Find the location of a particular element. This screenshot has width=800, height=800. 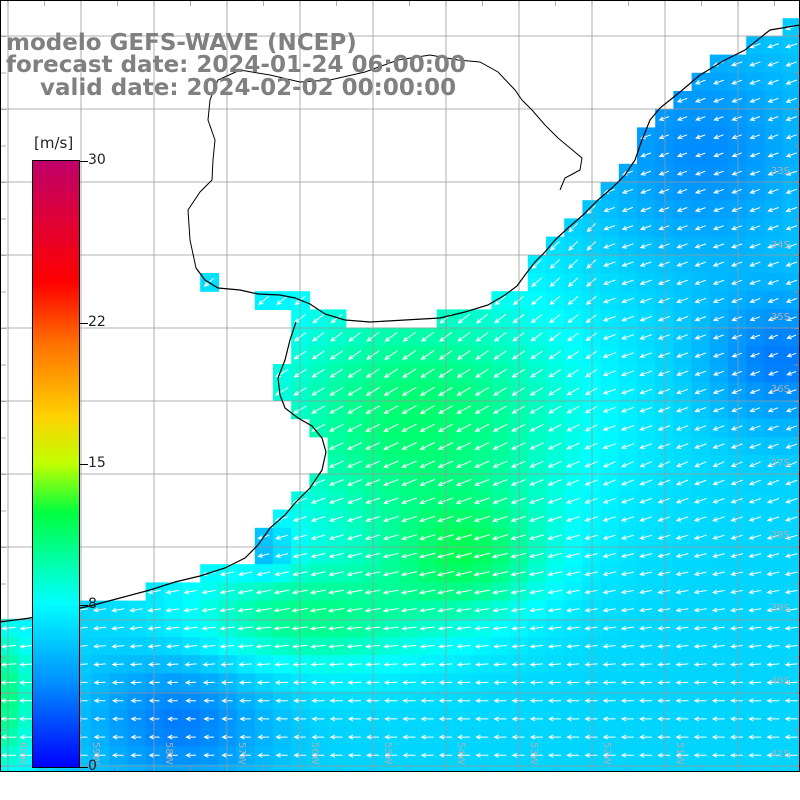

colorbar-tick is located at coordinates (84, 323).